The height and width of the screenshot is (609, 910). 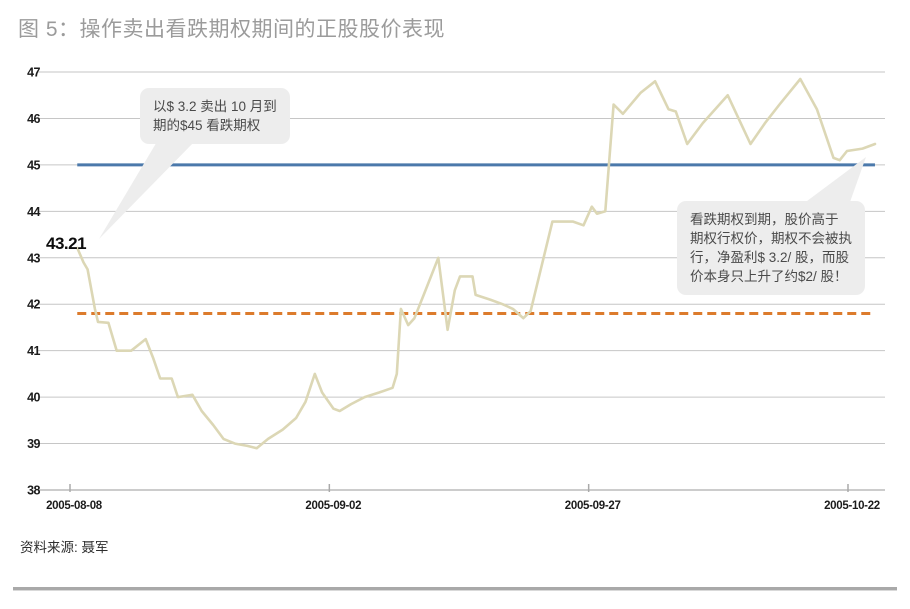 What do you see at coordinates (33, 398) in the screenshot?
I see `y-tick-label: 40` at bounding box center [33, 398].